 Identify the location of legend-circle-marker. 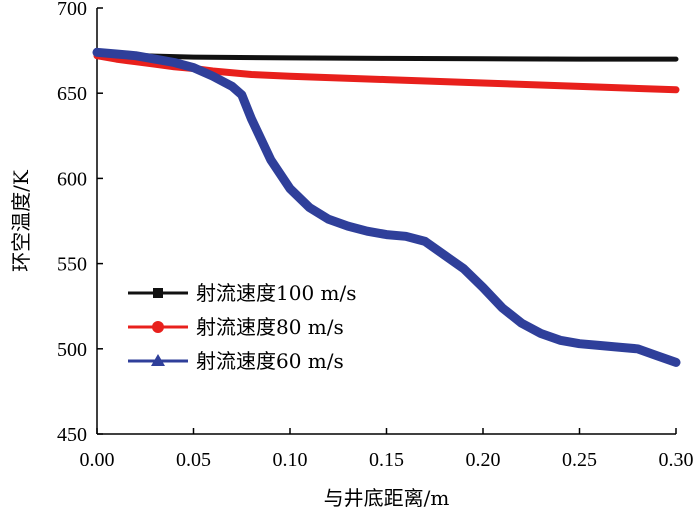
(158, 327).